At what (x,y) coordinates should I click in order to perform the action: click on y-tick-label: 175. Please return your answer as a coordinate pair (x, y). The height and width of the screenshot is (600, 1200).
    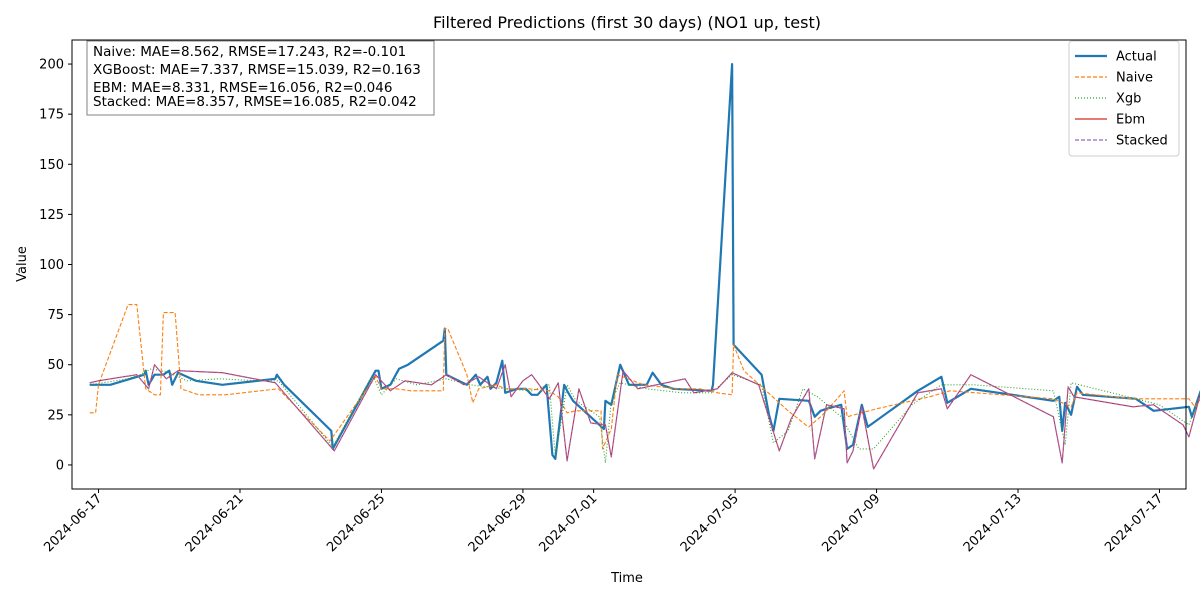
    Looking at the image, I should click on (51, 115).